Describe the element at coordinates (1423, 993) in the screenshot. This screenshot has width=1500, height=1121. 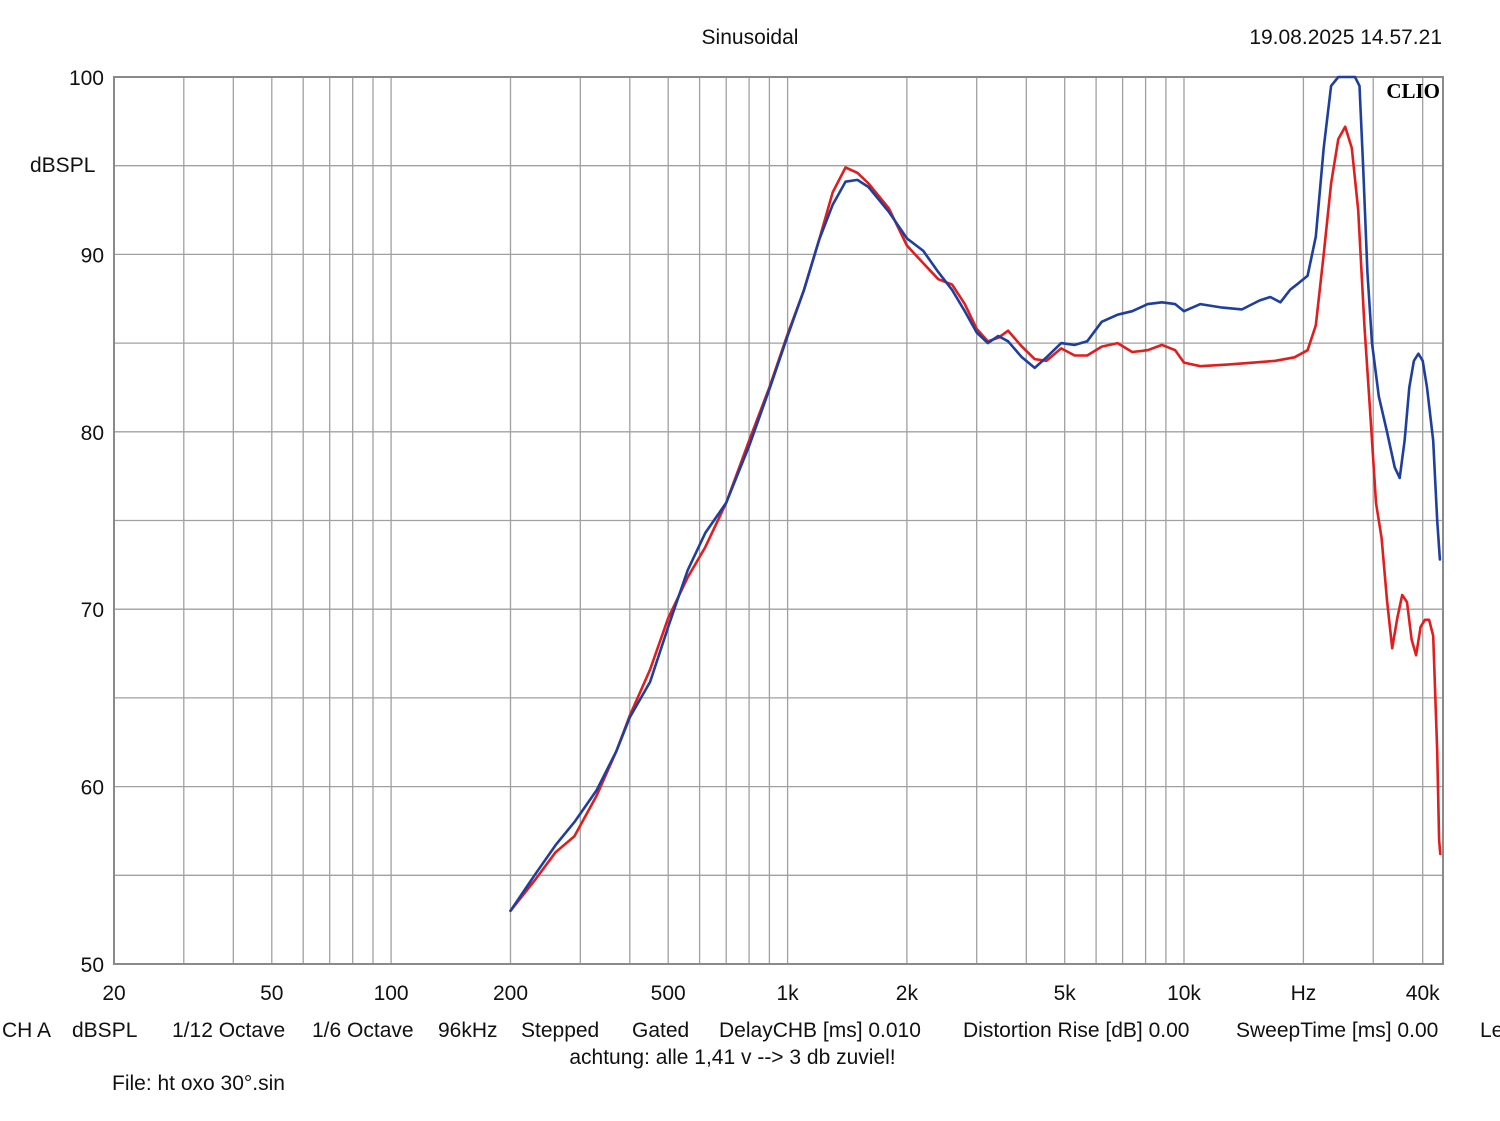
I see `x-tick-label: 40k` at that location.